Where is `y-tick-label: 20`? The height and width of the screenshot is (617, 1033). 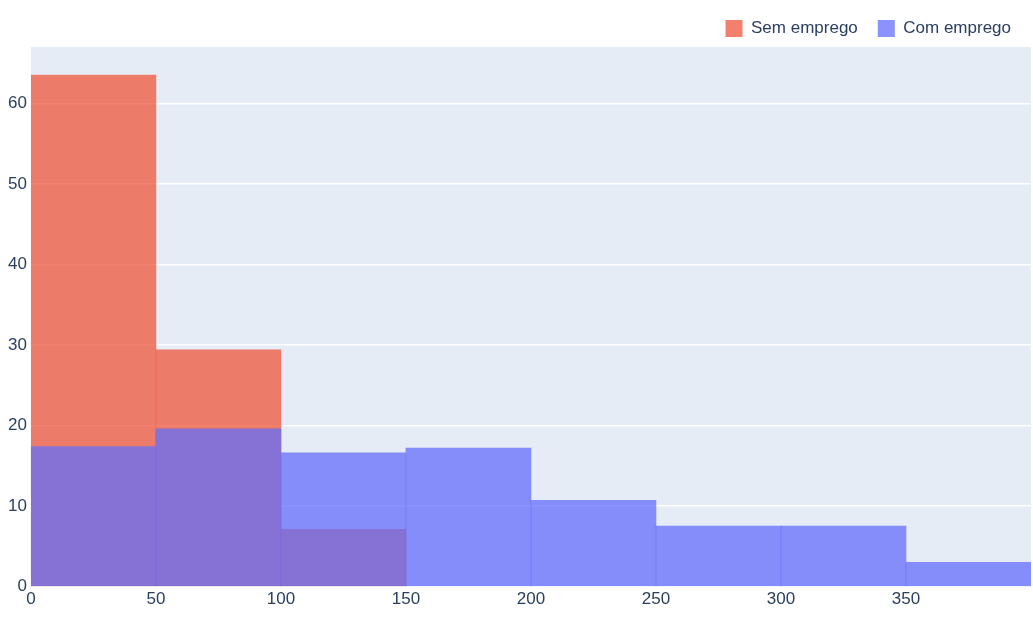
y-tick-label: 20 is located at coordinates (17, 425).